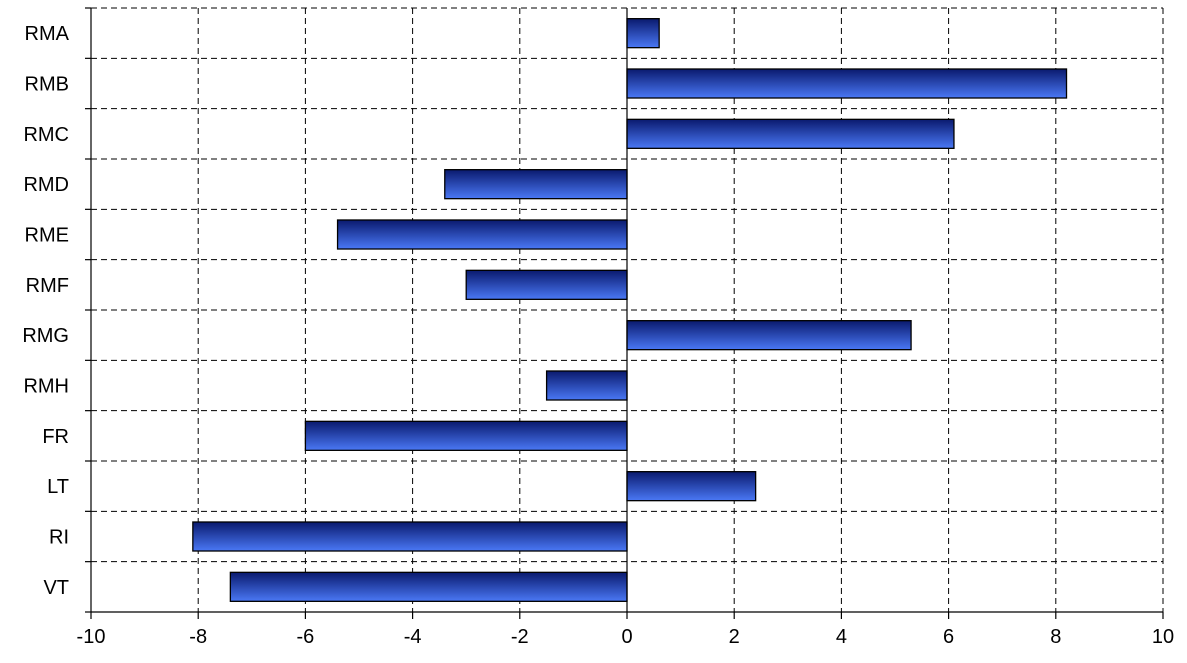 The image size is (1187, 663). I want to click on y-tick-label: RME, so click(47, 236).